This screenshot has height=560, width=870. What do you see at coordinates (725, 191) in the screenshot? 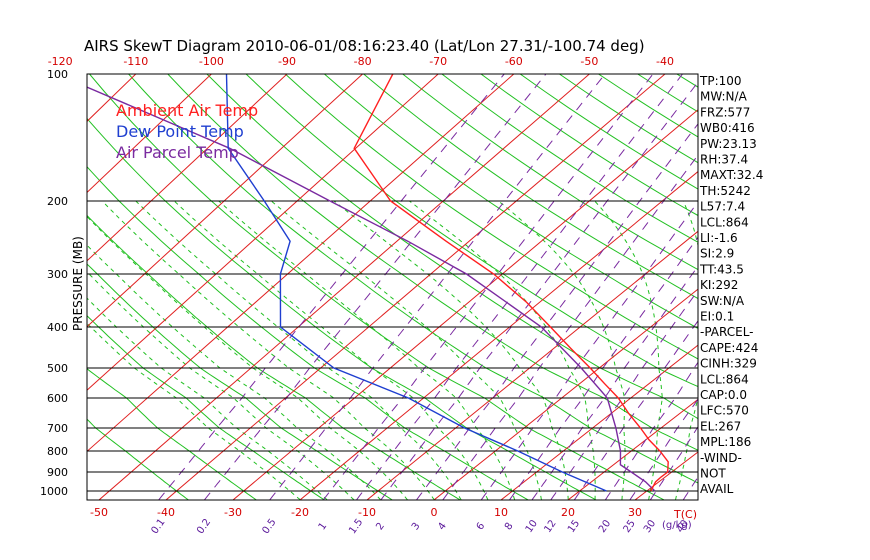
I see `sounding-index: TH:5242` at bounding box center [725, 191].